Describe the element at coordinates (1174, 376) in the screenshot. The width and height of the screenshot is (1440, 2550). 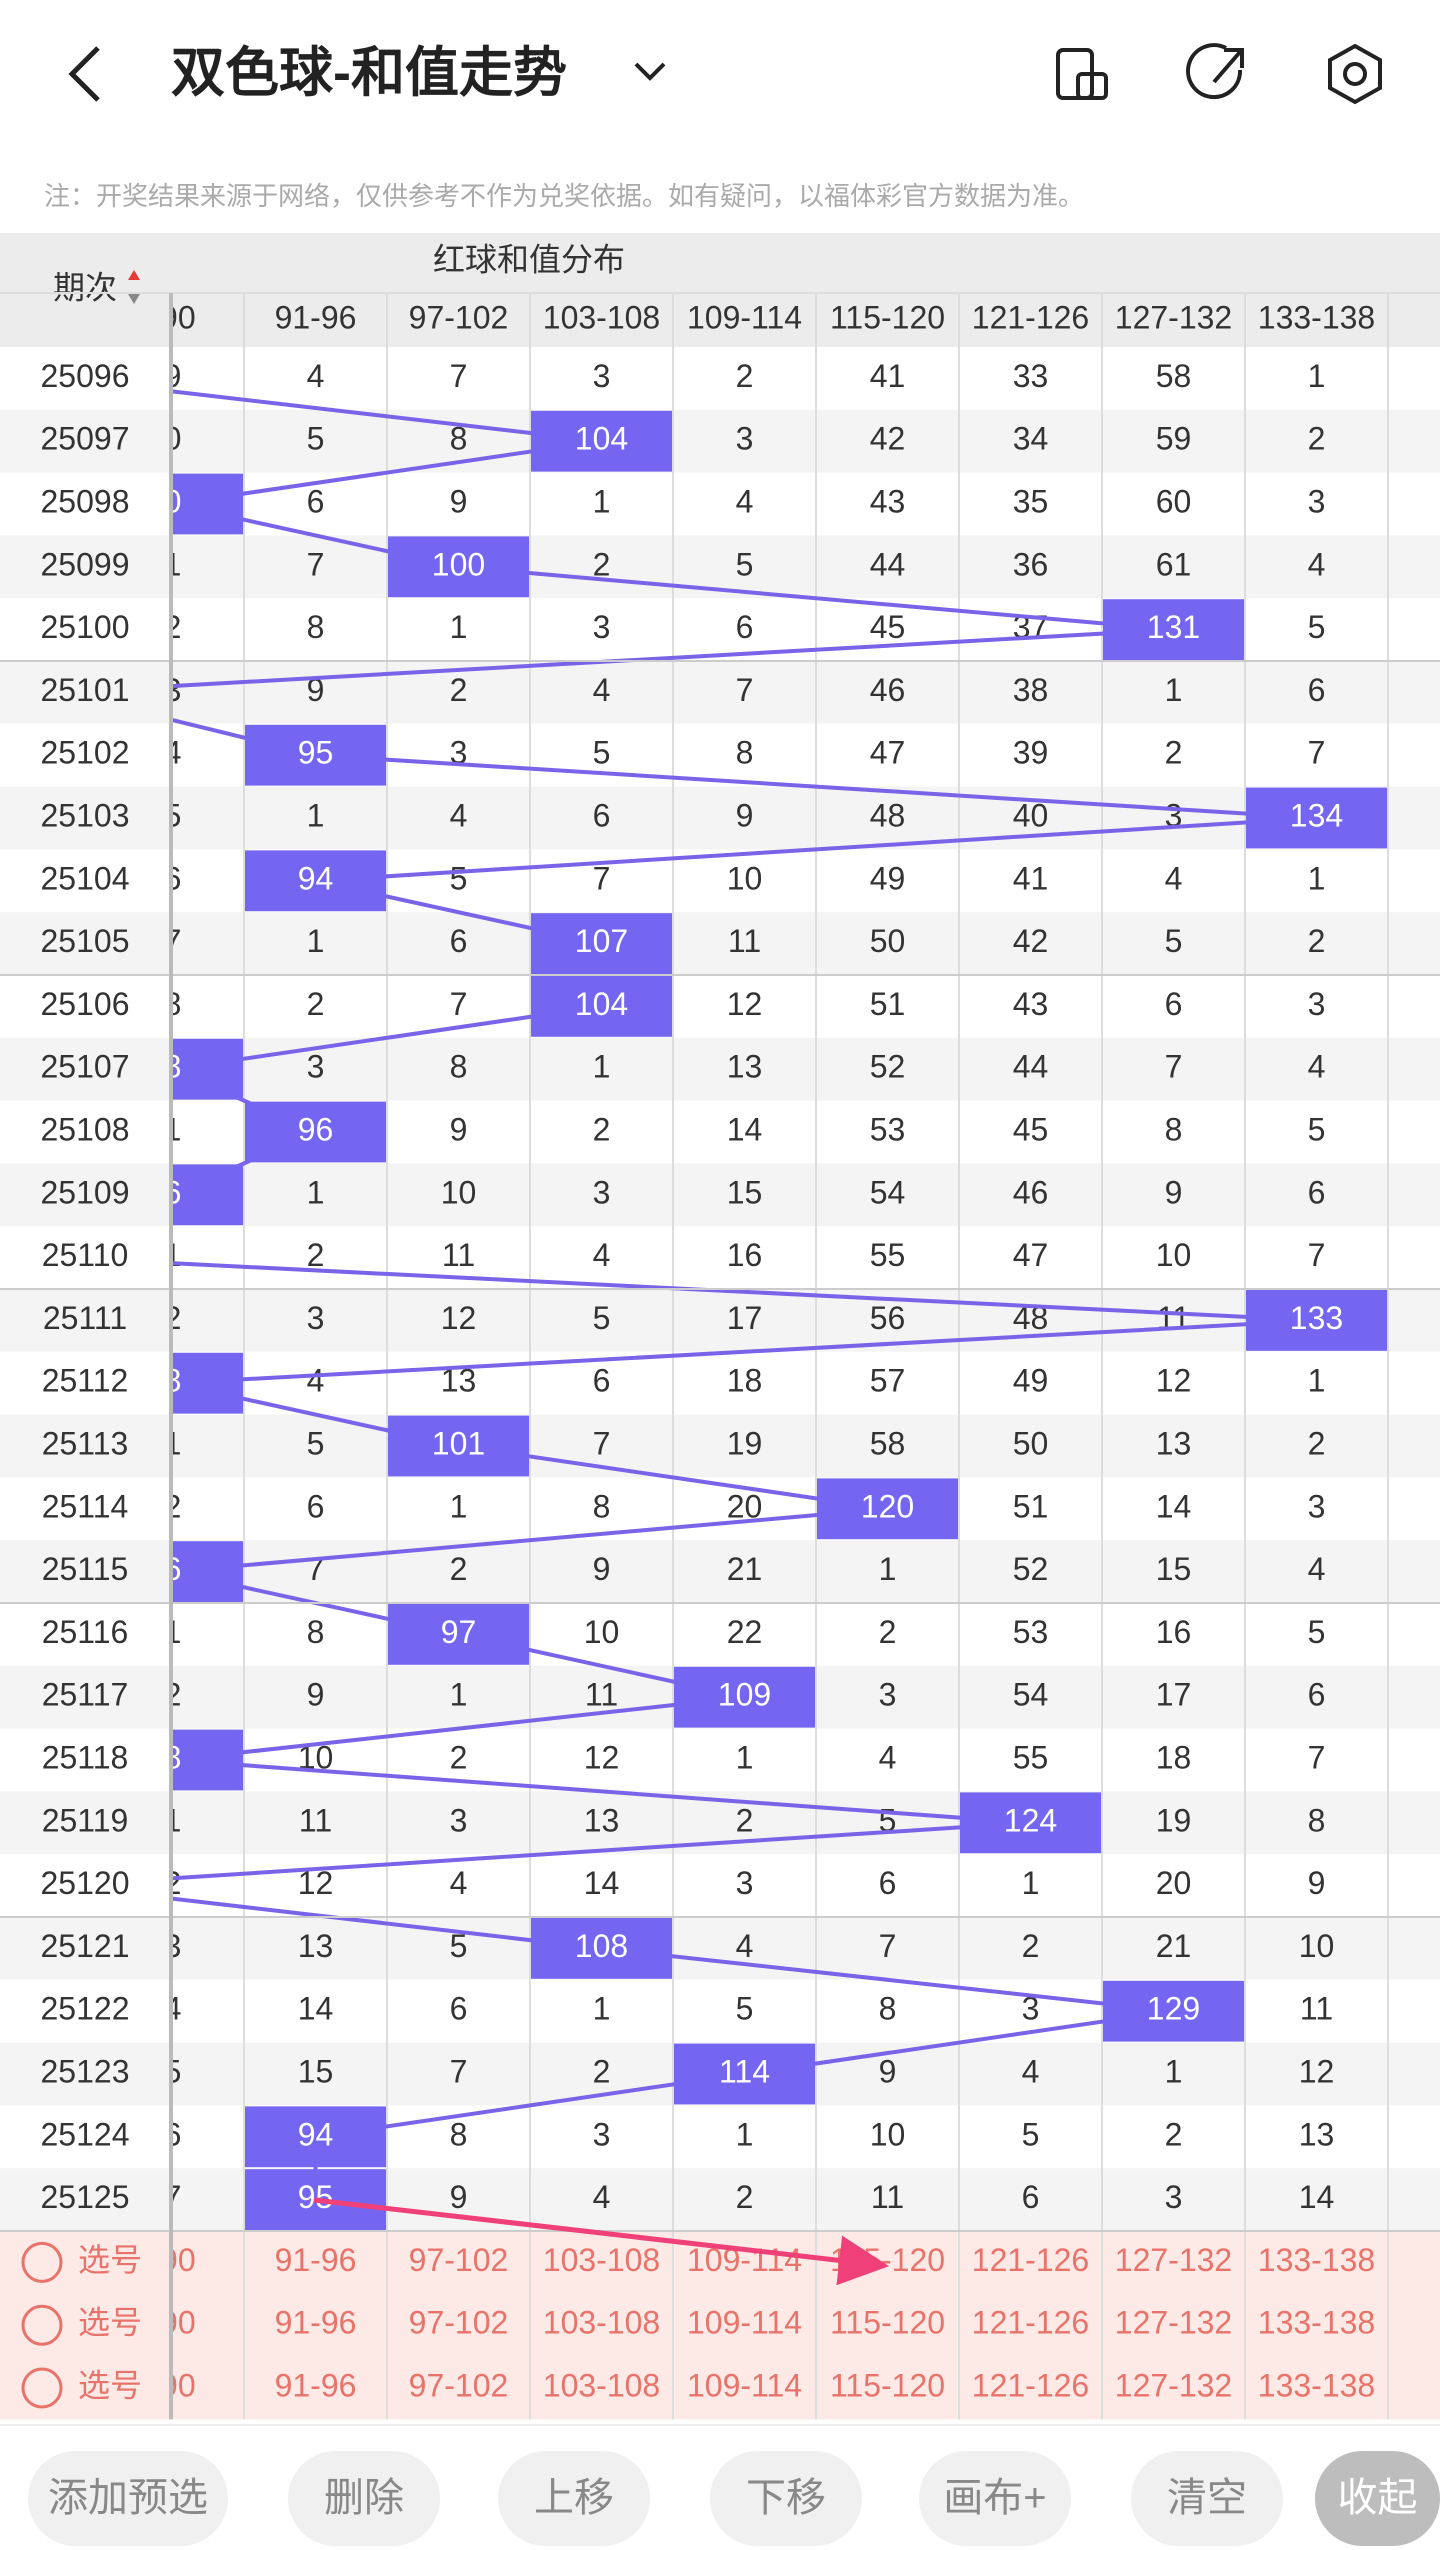
I see `cell-value: 58` at that location.